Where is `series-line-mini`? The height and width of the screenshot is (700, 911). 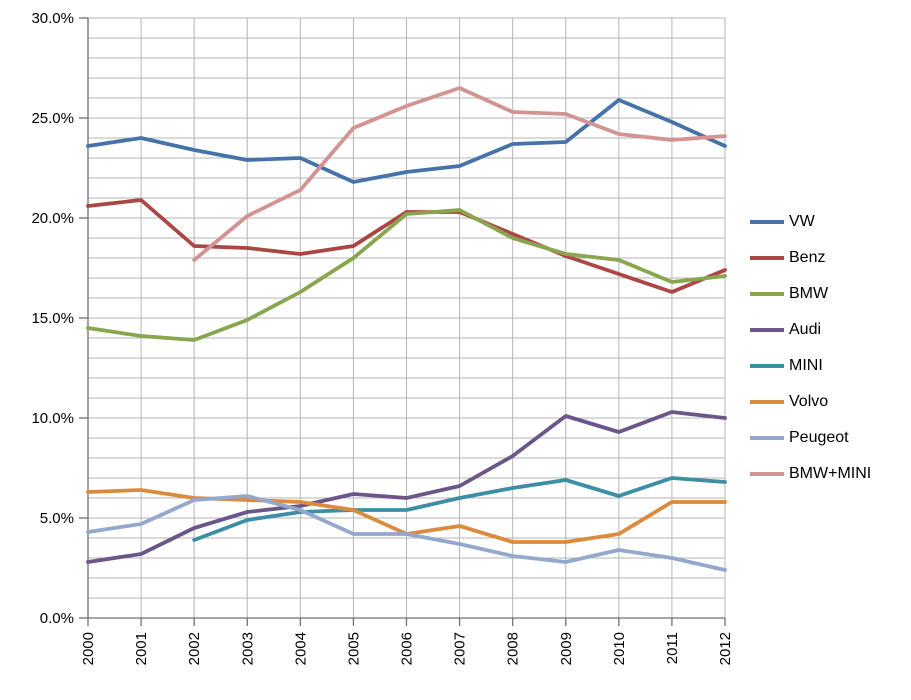 series-line-mini is located at coordinates (459, 509).